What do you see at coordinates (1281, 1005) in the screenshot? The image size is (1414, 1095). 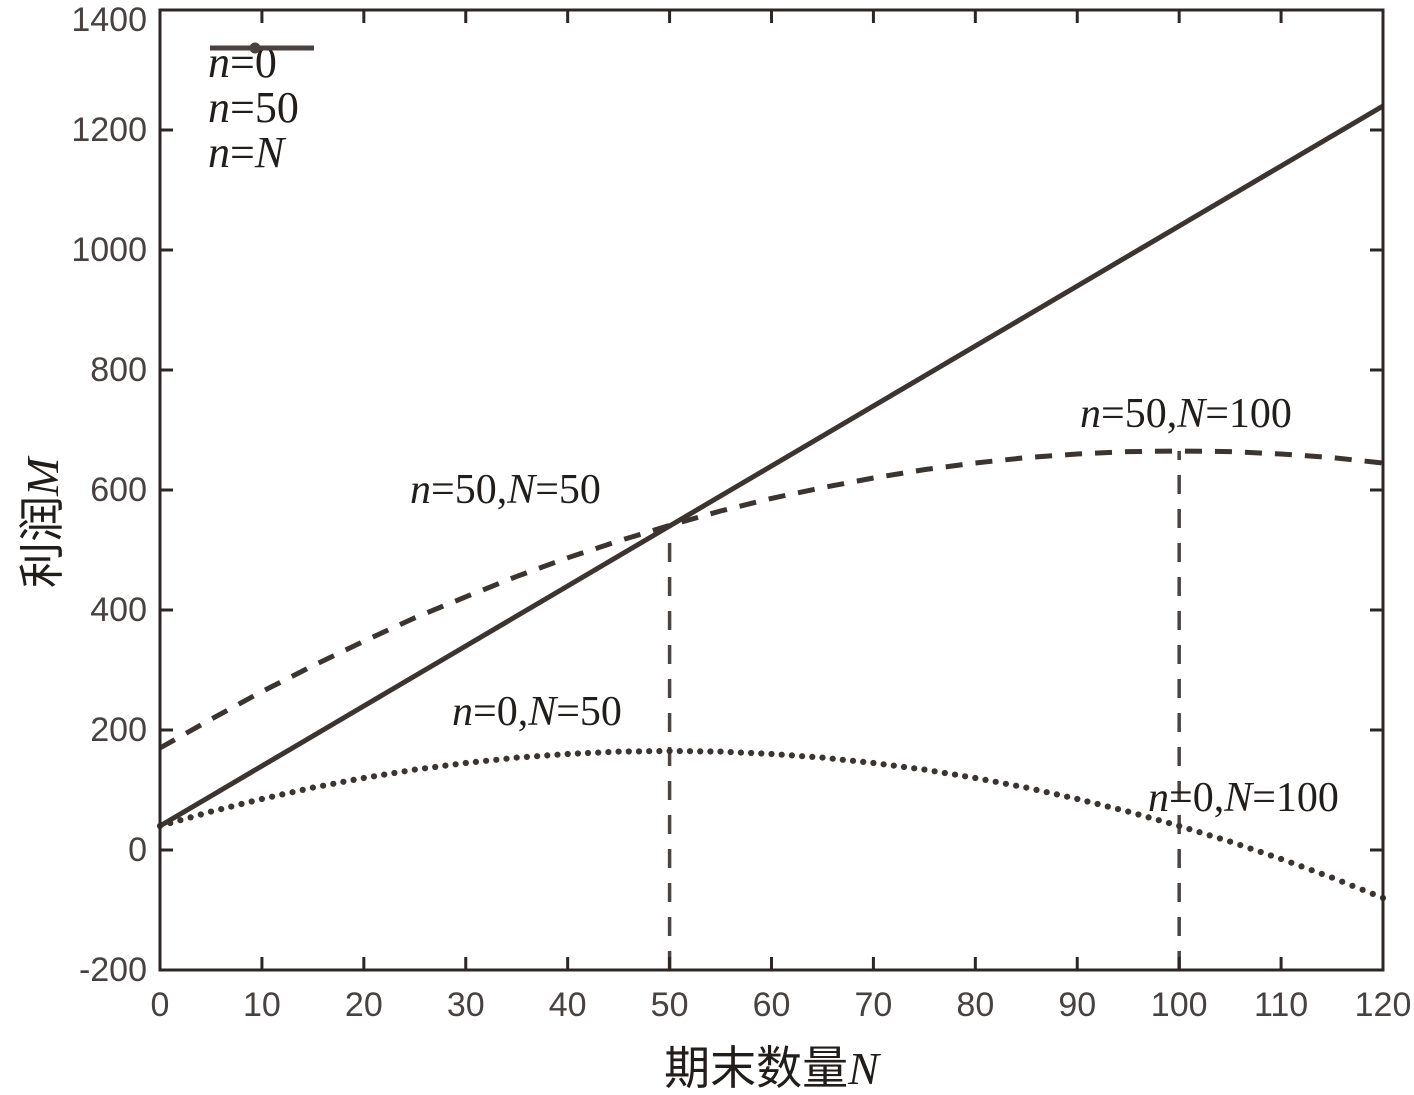 I see `x-tick-label: 110` at bounding box center [1281, 1005].